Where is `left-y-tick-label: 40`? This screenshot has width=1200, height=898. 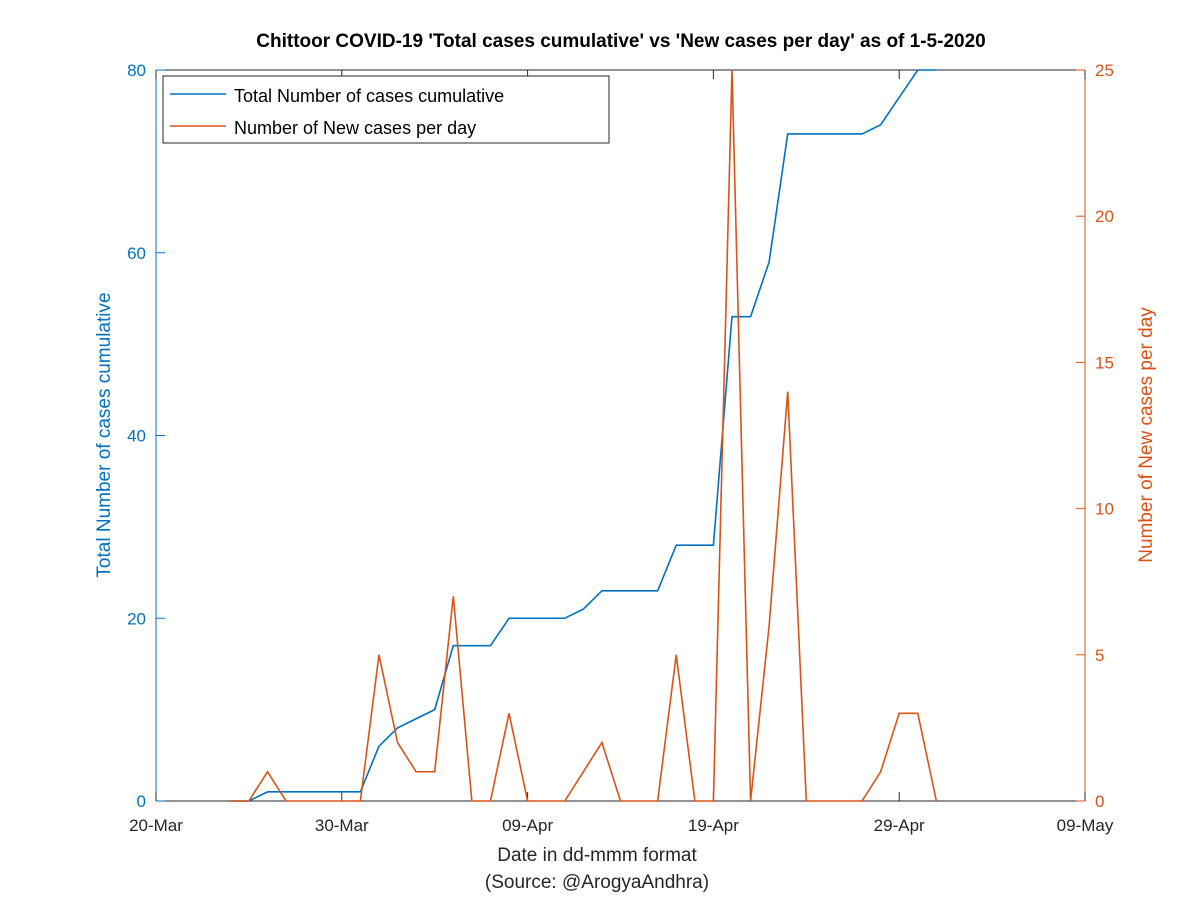 left-y-tick-label: 40 is located at coordinates (136, 436).